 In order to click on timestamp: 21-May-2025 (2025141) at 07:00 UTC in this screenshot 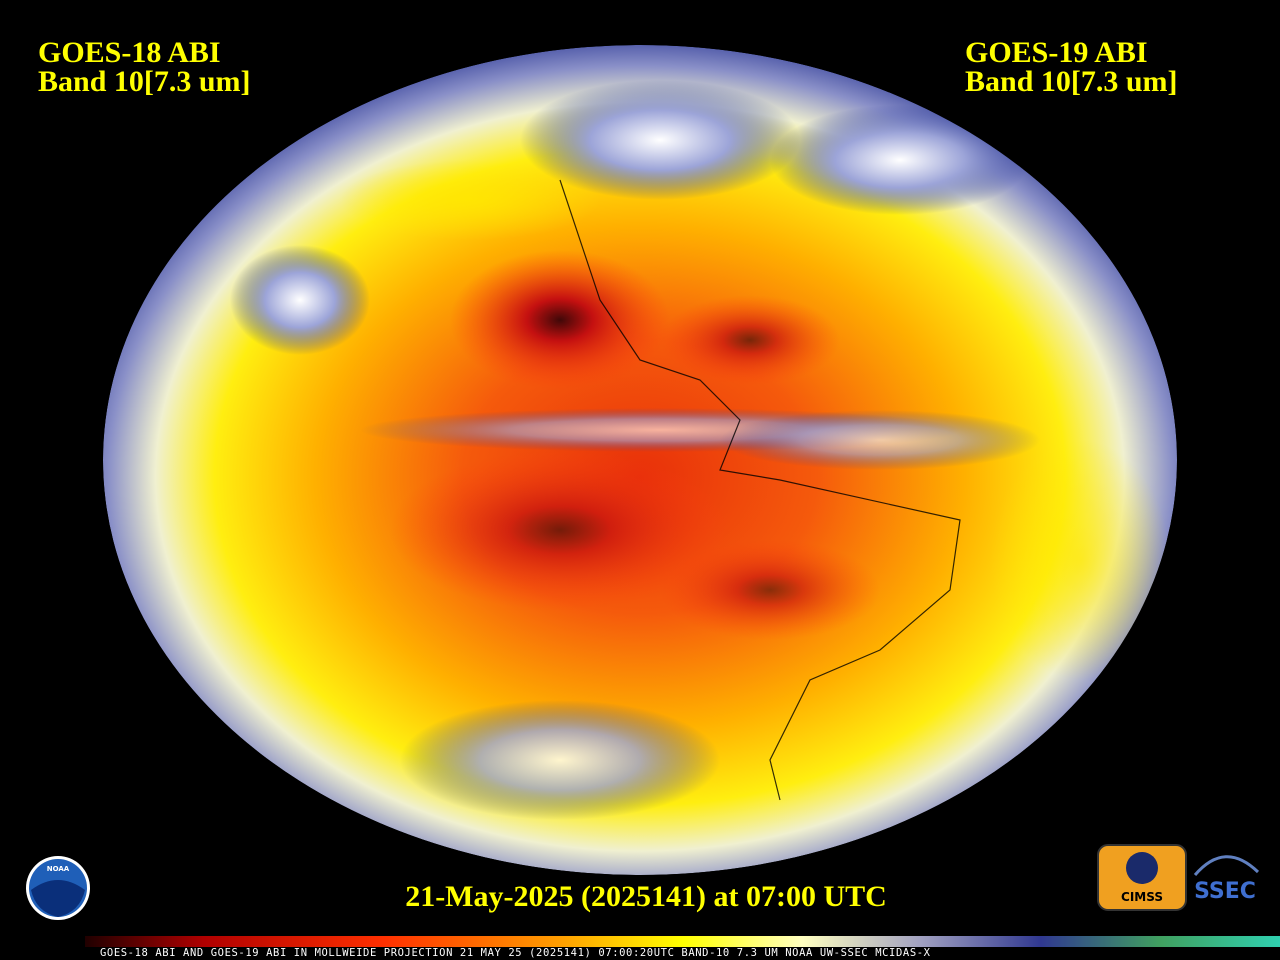, I will do `click(646, 896)`.